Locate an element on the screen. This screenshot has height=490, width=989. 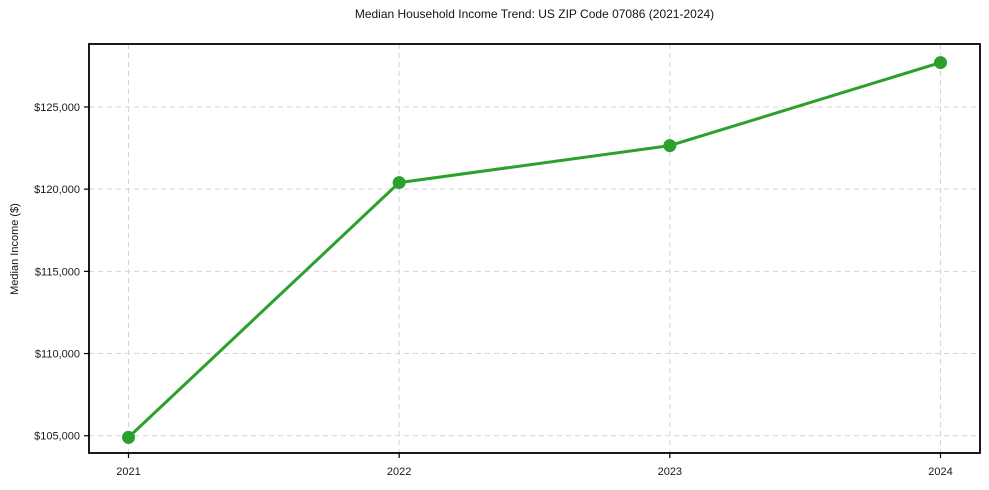
x-tick-label: 2024 is located at coordinates (940, 472).